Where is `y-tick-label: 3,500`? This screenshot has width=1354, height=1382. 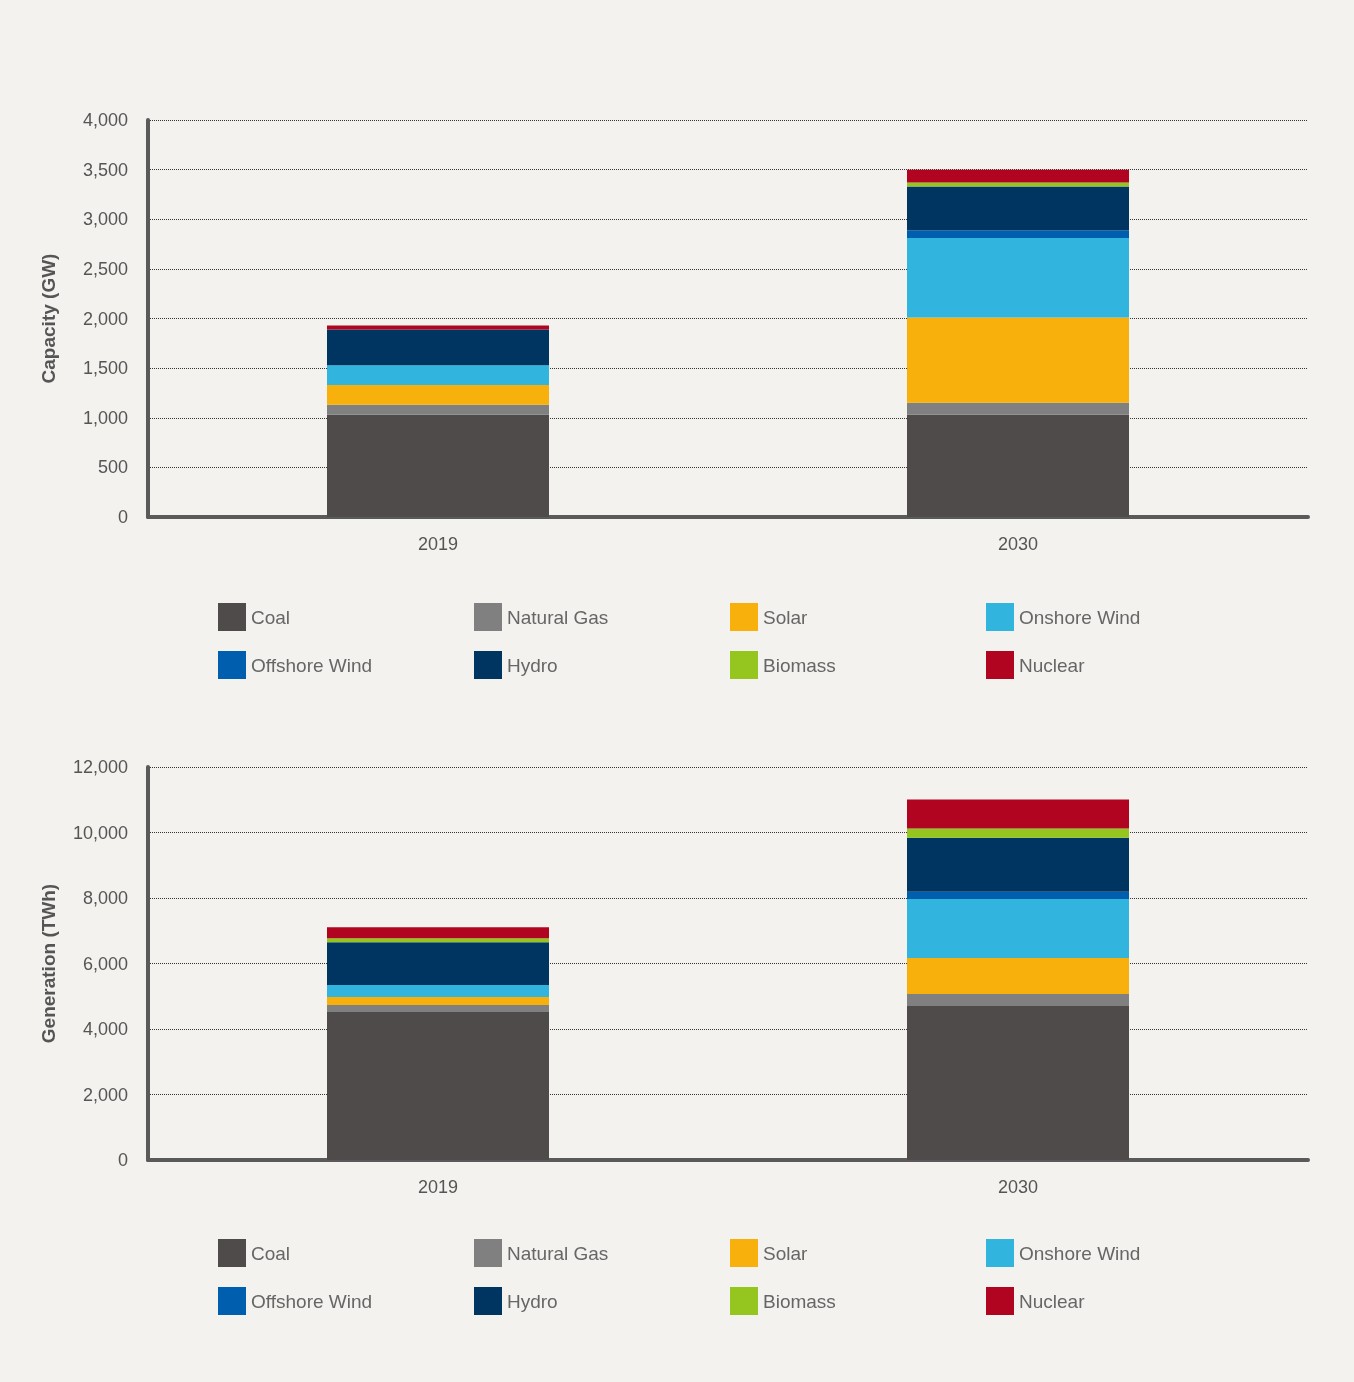
y-tick-label: 3,500 is located at coordinates (105, 169).